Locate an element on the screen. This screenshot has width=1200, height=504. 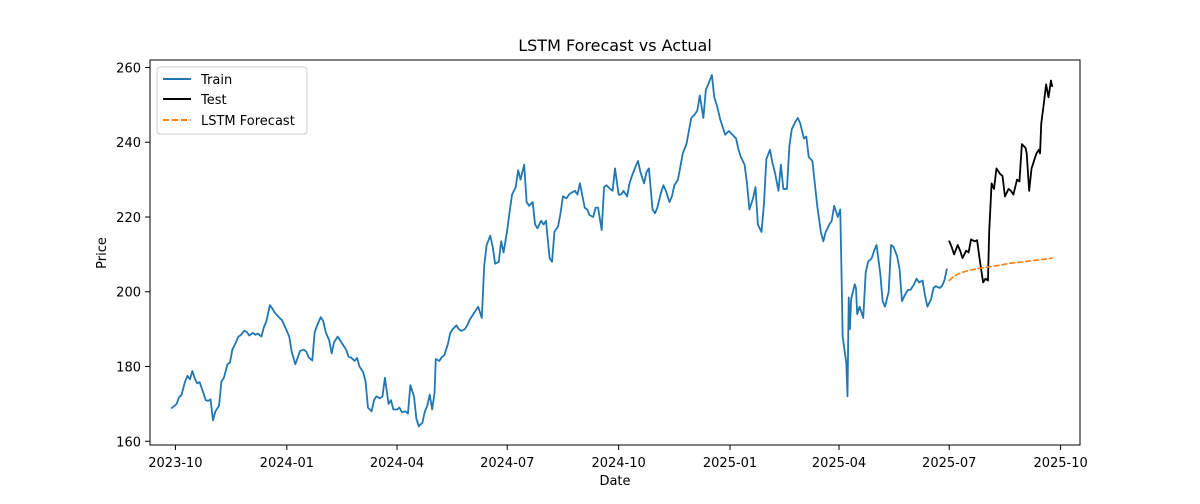
y-axis-label: Price is located at coordinates (102, 253).